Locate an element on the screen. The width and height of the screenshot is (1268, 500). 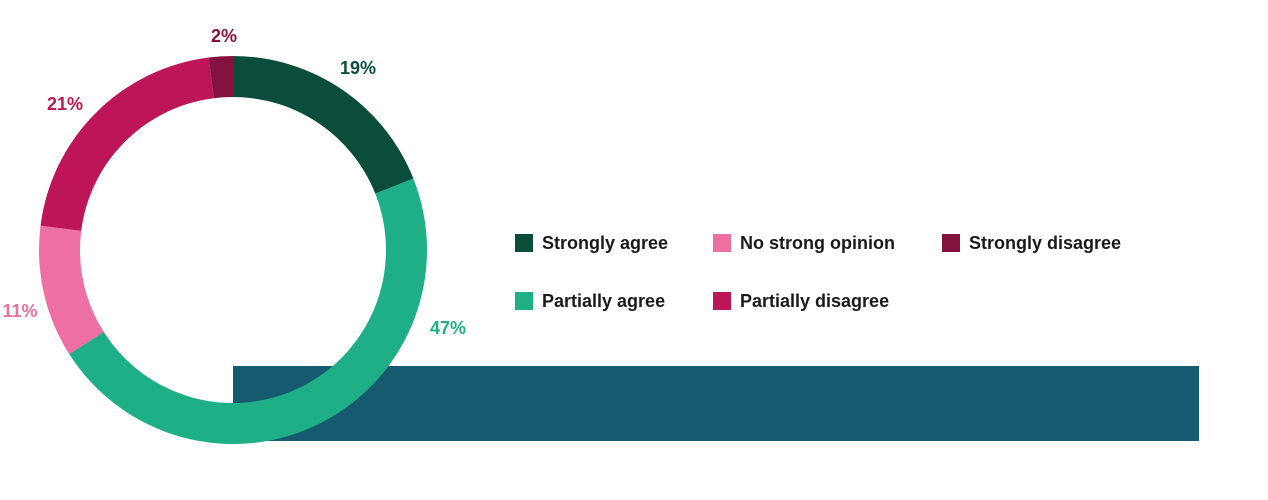
background-band is located at coordinates (716, 403).